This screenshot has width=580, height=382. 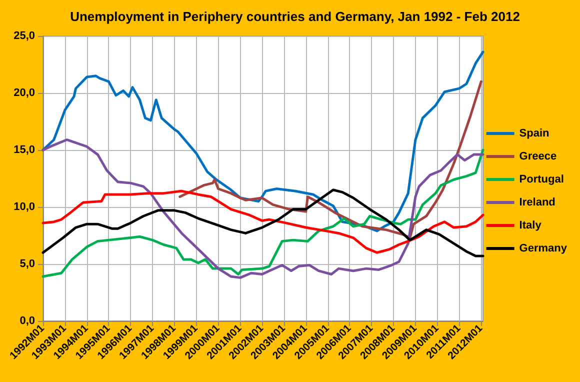 I want to click on legend-label: Italy, so click(x=530, y=226).